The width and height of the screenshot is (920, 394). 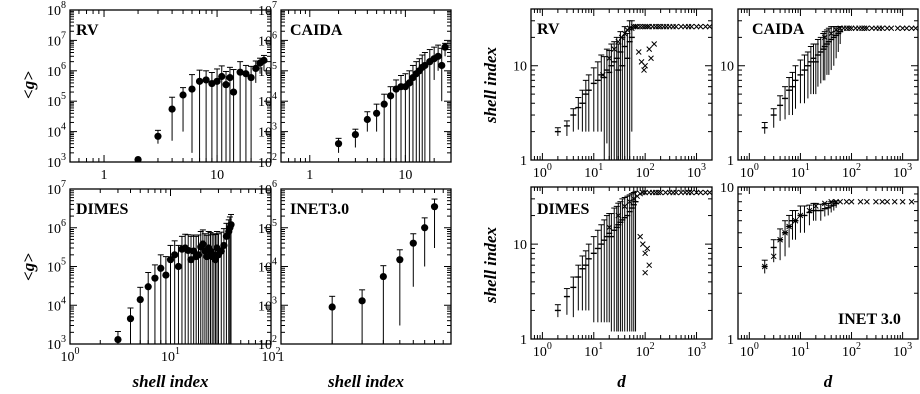 I want to click on panel-title: RV, so click(x=87, y=30).